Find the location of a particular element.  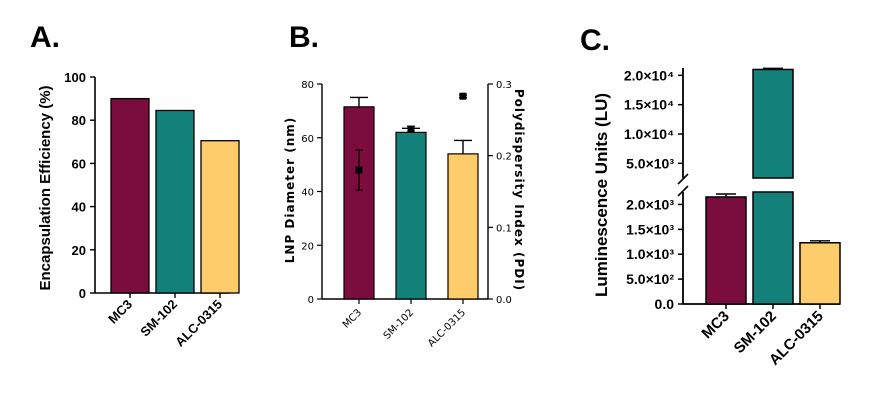

panel-a-y-tick-100: 100 is located at coordinates (75, 77).